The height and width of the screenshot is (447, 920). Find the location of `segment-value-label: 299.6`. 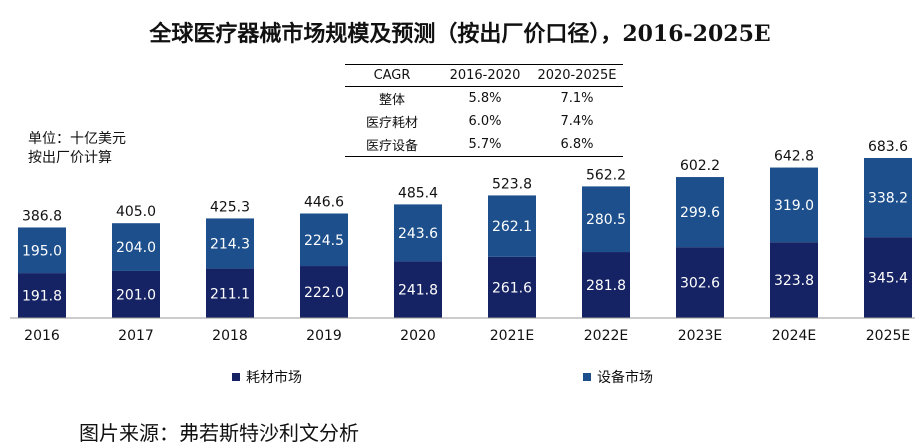

segment-value-label: 299.6 is located at coordinates (700, 213).